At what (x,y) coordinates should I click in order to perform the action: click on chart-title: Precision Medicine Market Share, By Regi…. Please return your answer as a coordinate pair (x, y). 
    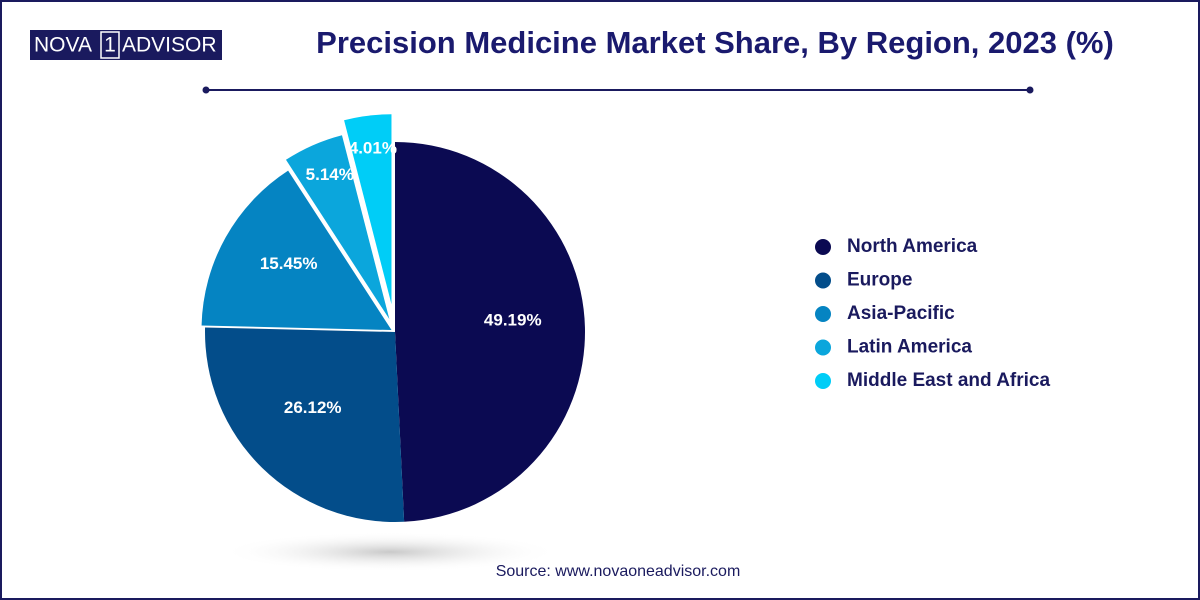
    Looking at the image, I should click on (715, 42).